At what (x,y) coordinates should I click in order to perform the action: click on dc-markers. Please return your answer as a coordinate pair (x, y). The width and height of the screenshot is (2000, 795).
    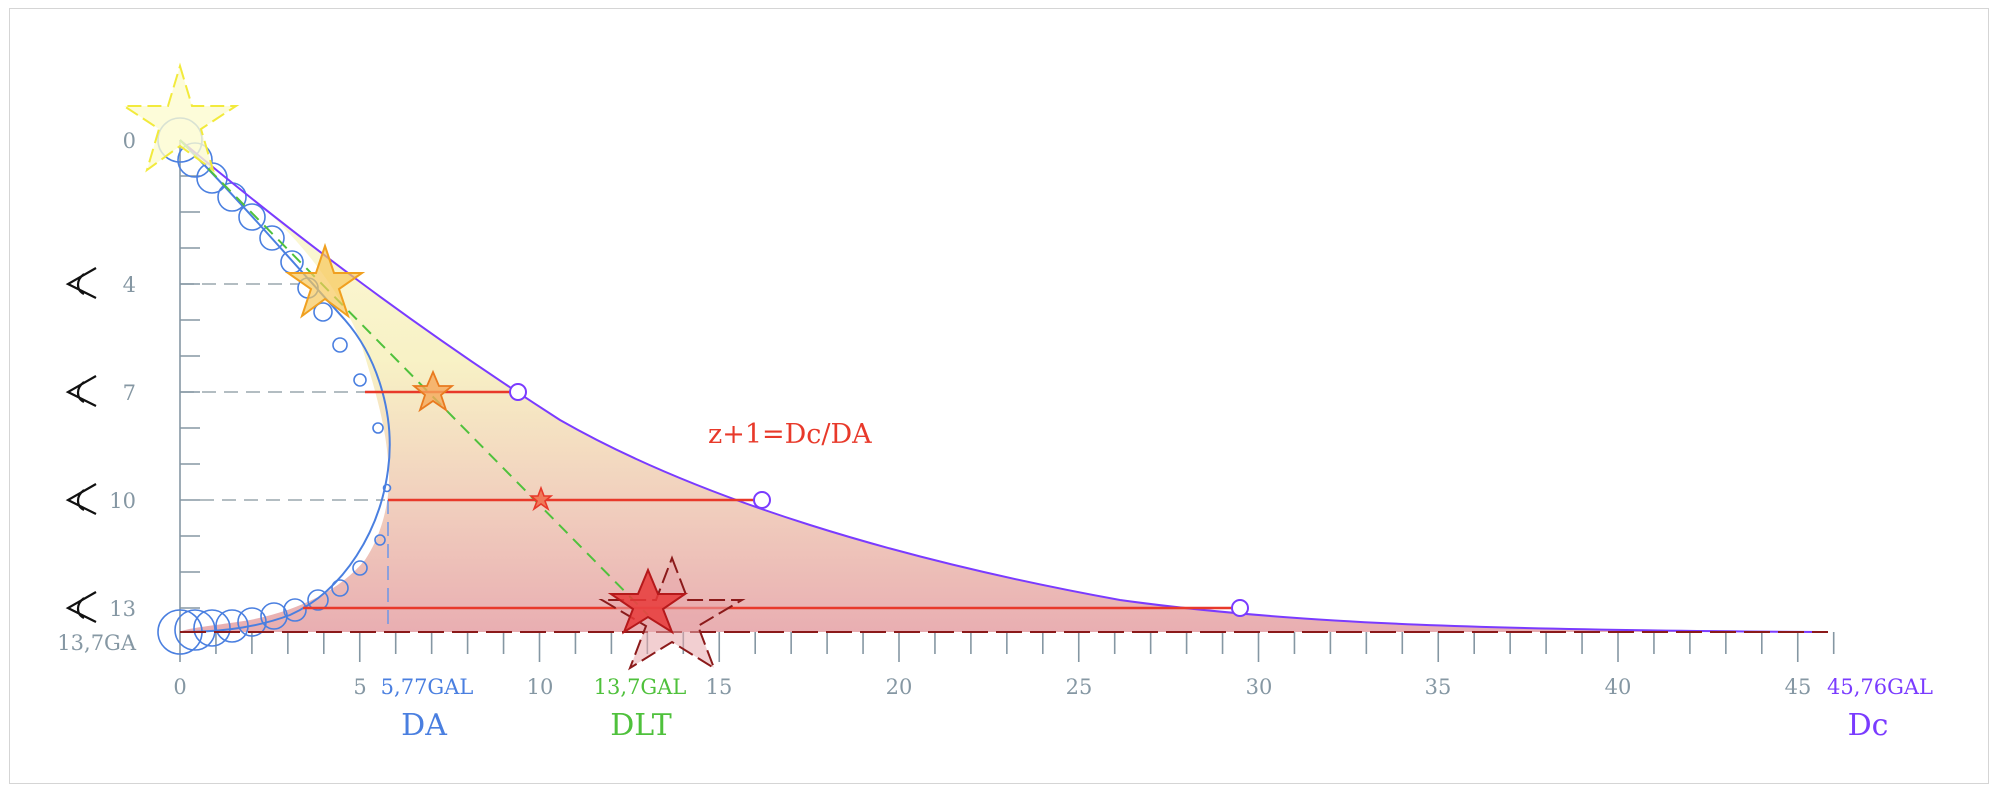
    Looking at the image, I should click on (879, 500).